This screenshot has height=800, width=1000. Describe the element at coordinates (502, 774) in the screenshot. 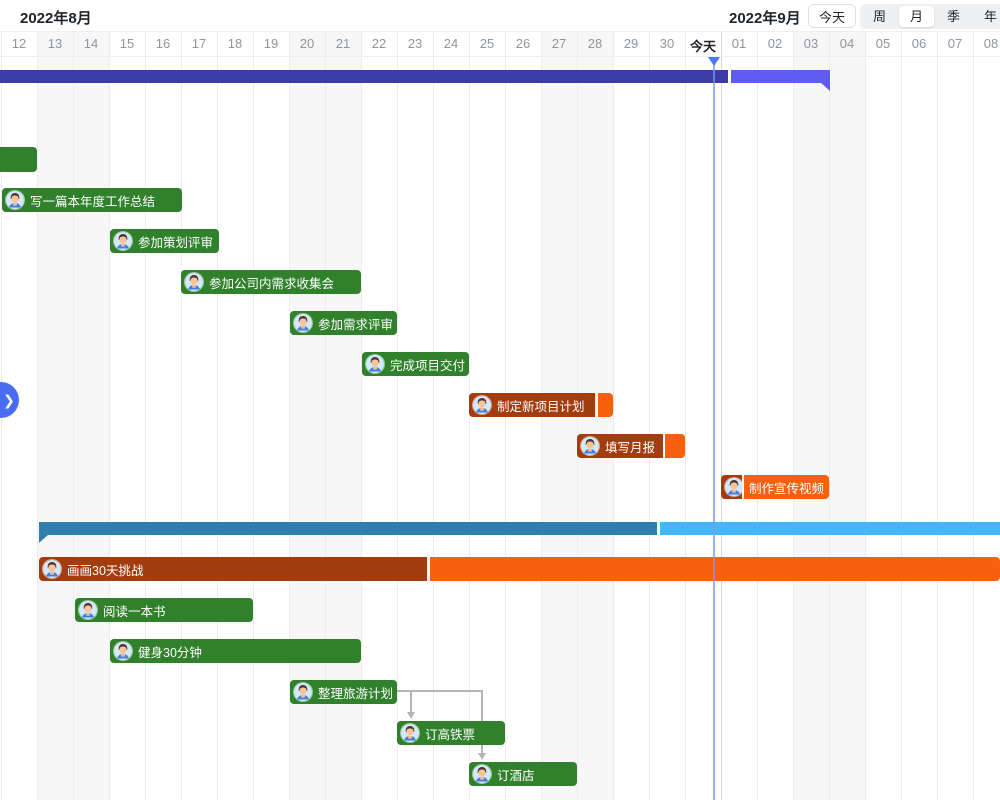

I see `task-bar-content: 订酒店` at that location.